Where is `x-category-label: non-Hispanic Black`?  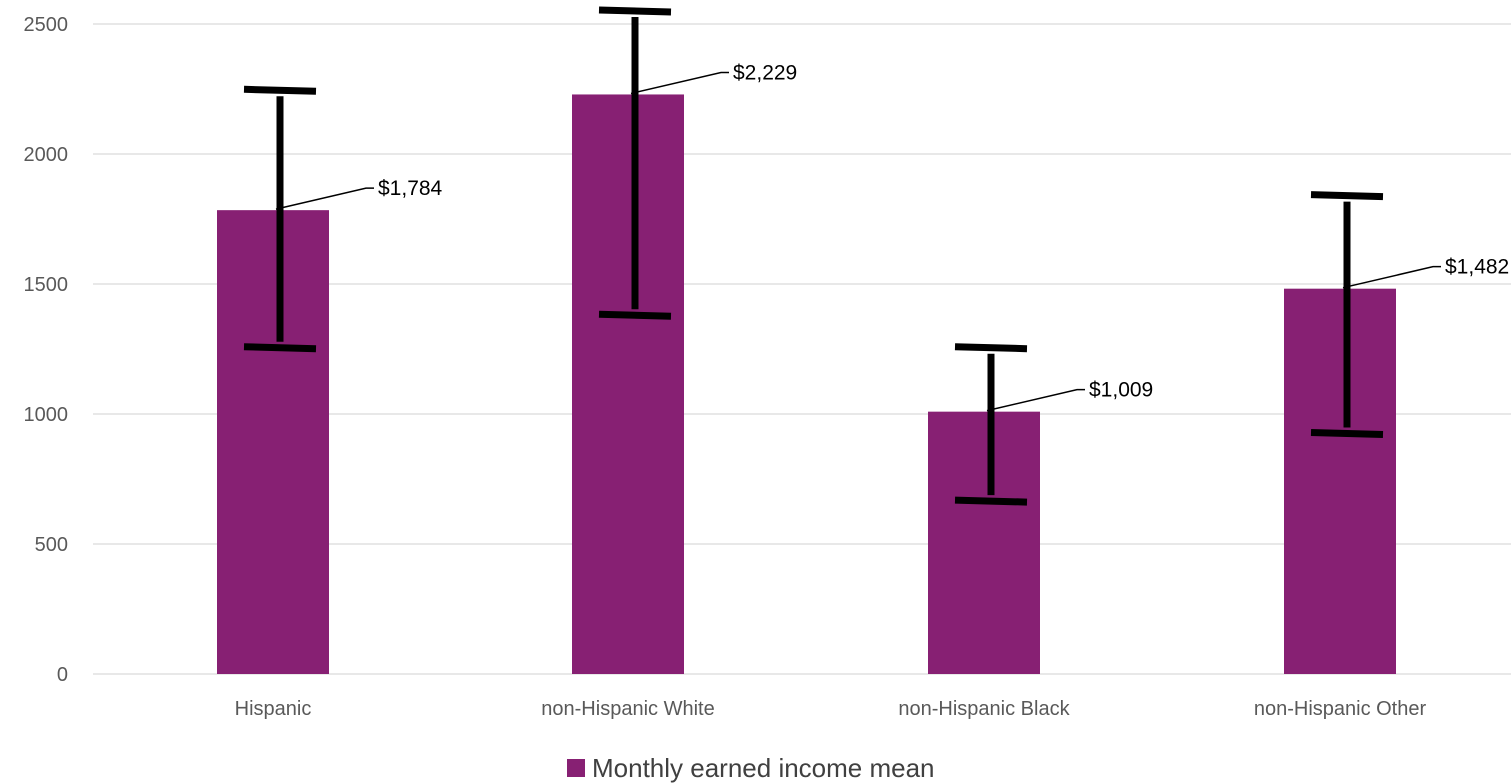
x-category-label: non-Hispanic Black is located at coordinates (984, 709).